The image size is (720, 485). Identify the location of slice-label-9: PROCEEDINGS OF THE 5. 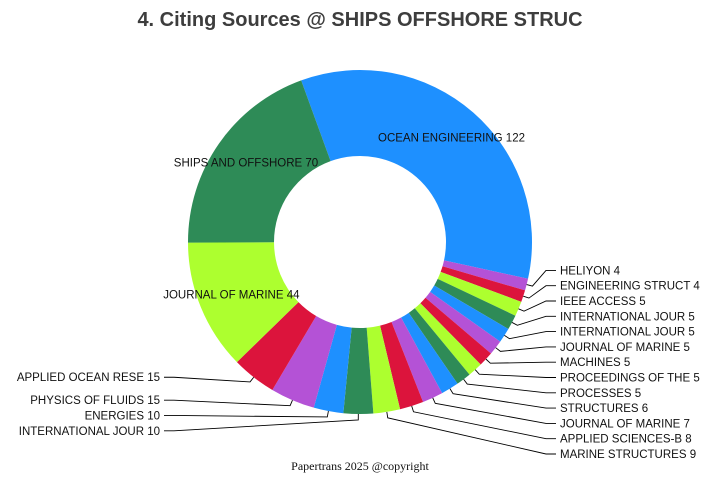
(630, 379).